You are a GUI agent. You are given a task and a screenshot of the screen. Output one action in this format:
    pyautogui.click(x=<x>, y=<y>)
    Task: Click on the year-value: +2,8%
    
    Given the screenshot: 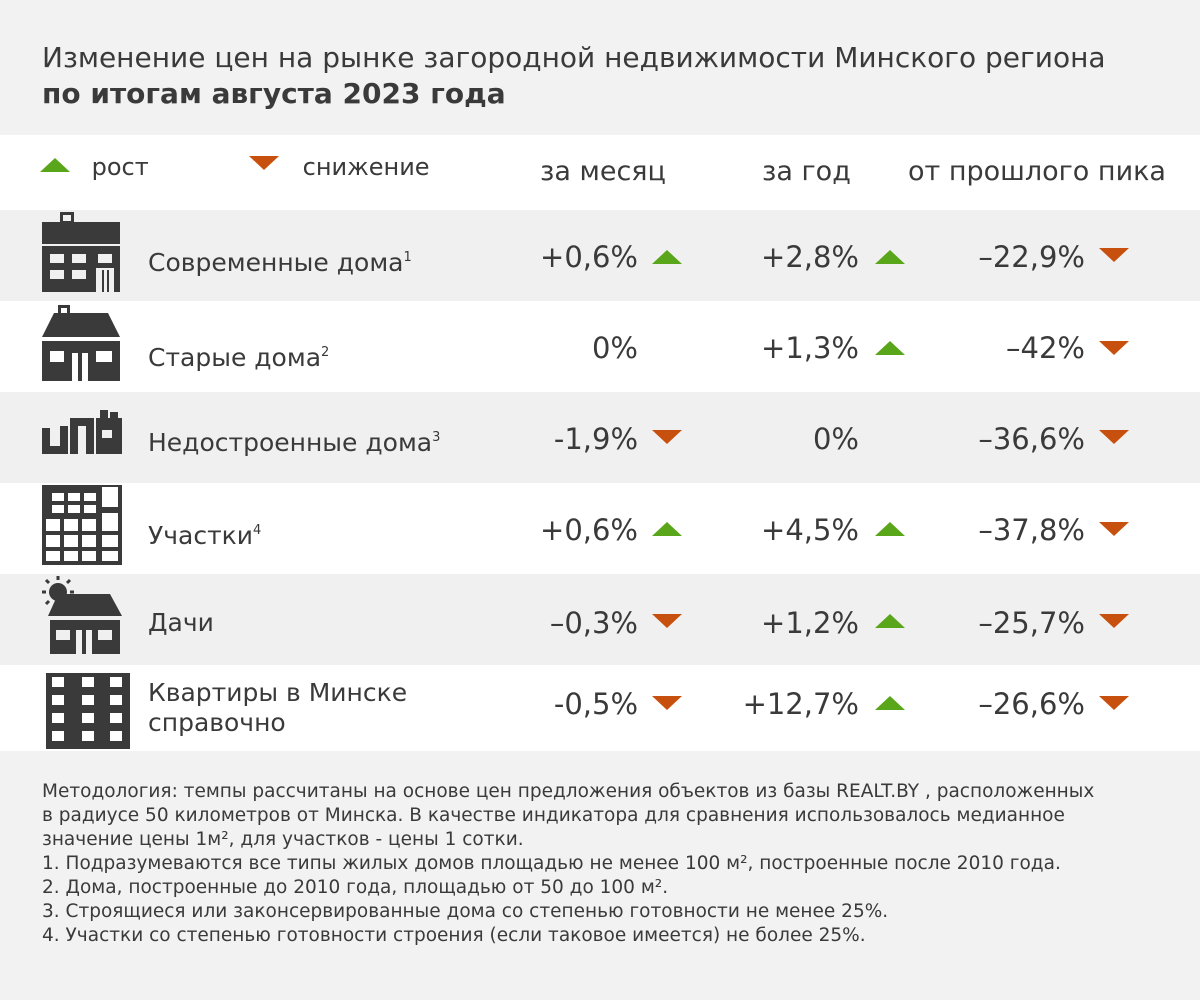 What is the action you would take?
    pyautogui.click(x=810, y=257)
    